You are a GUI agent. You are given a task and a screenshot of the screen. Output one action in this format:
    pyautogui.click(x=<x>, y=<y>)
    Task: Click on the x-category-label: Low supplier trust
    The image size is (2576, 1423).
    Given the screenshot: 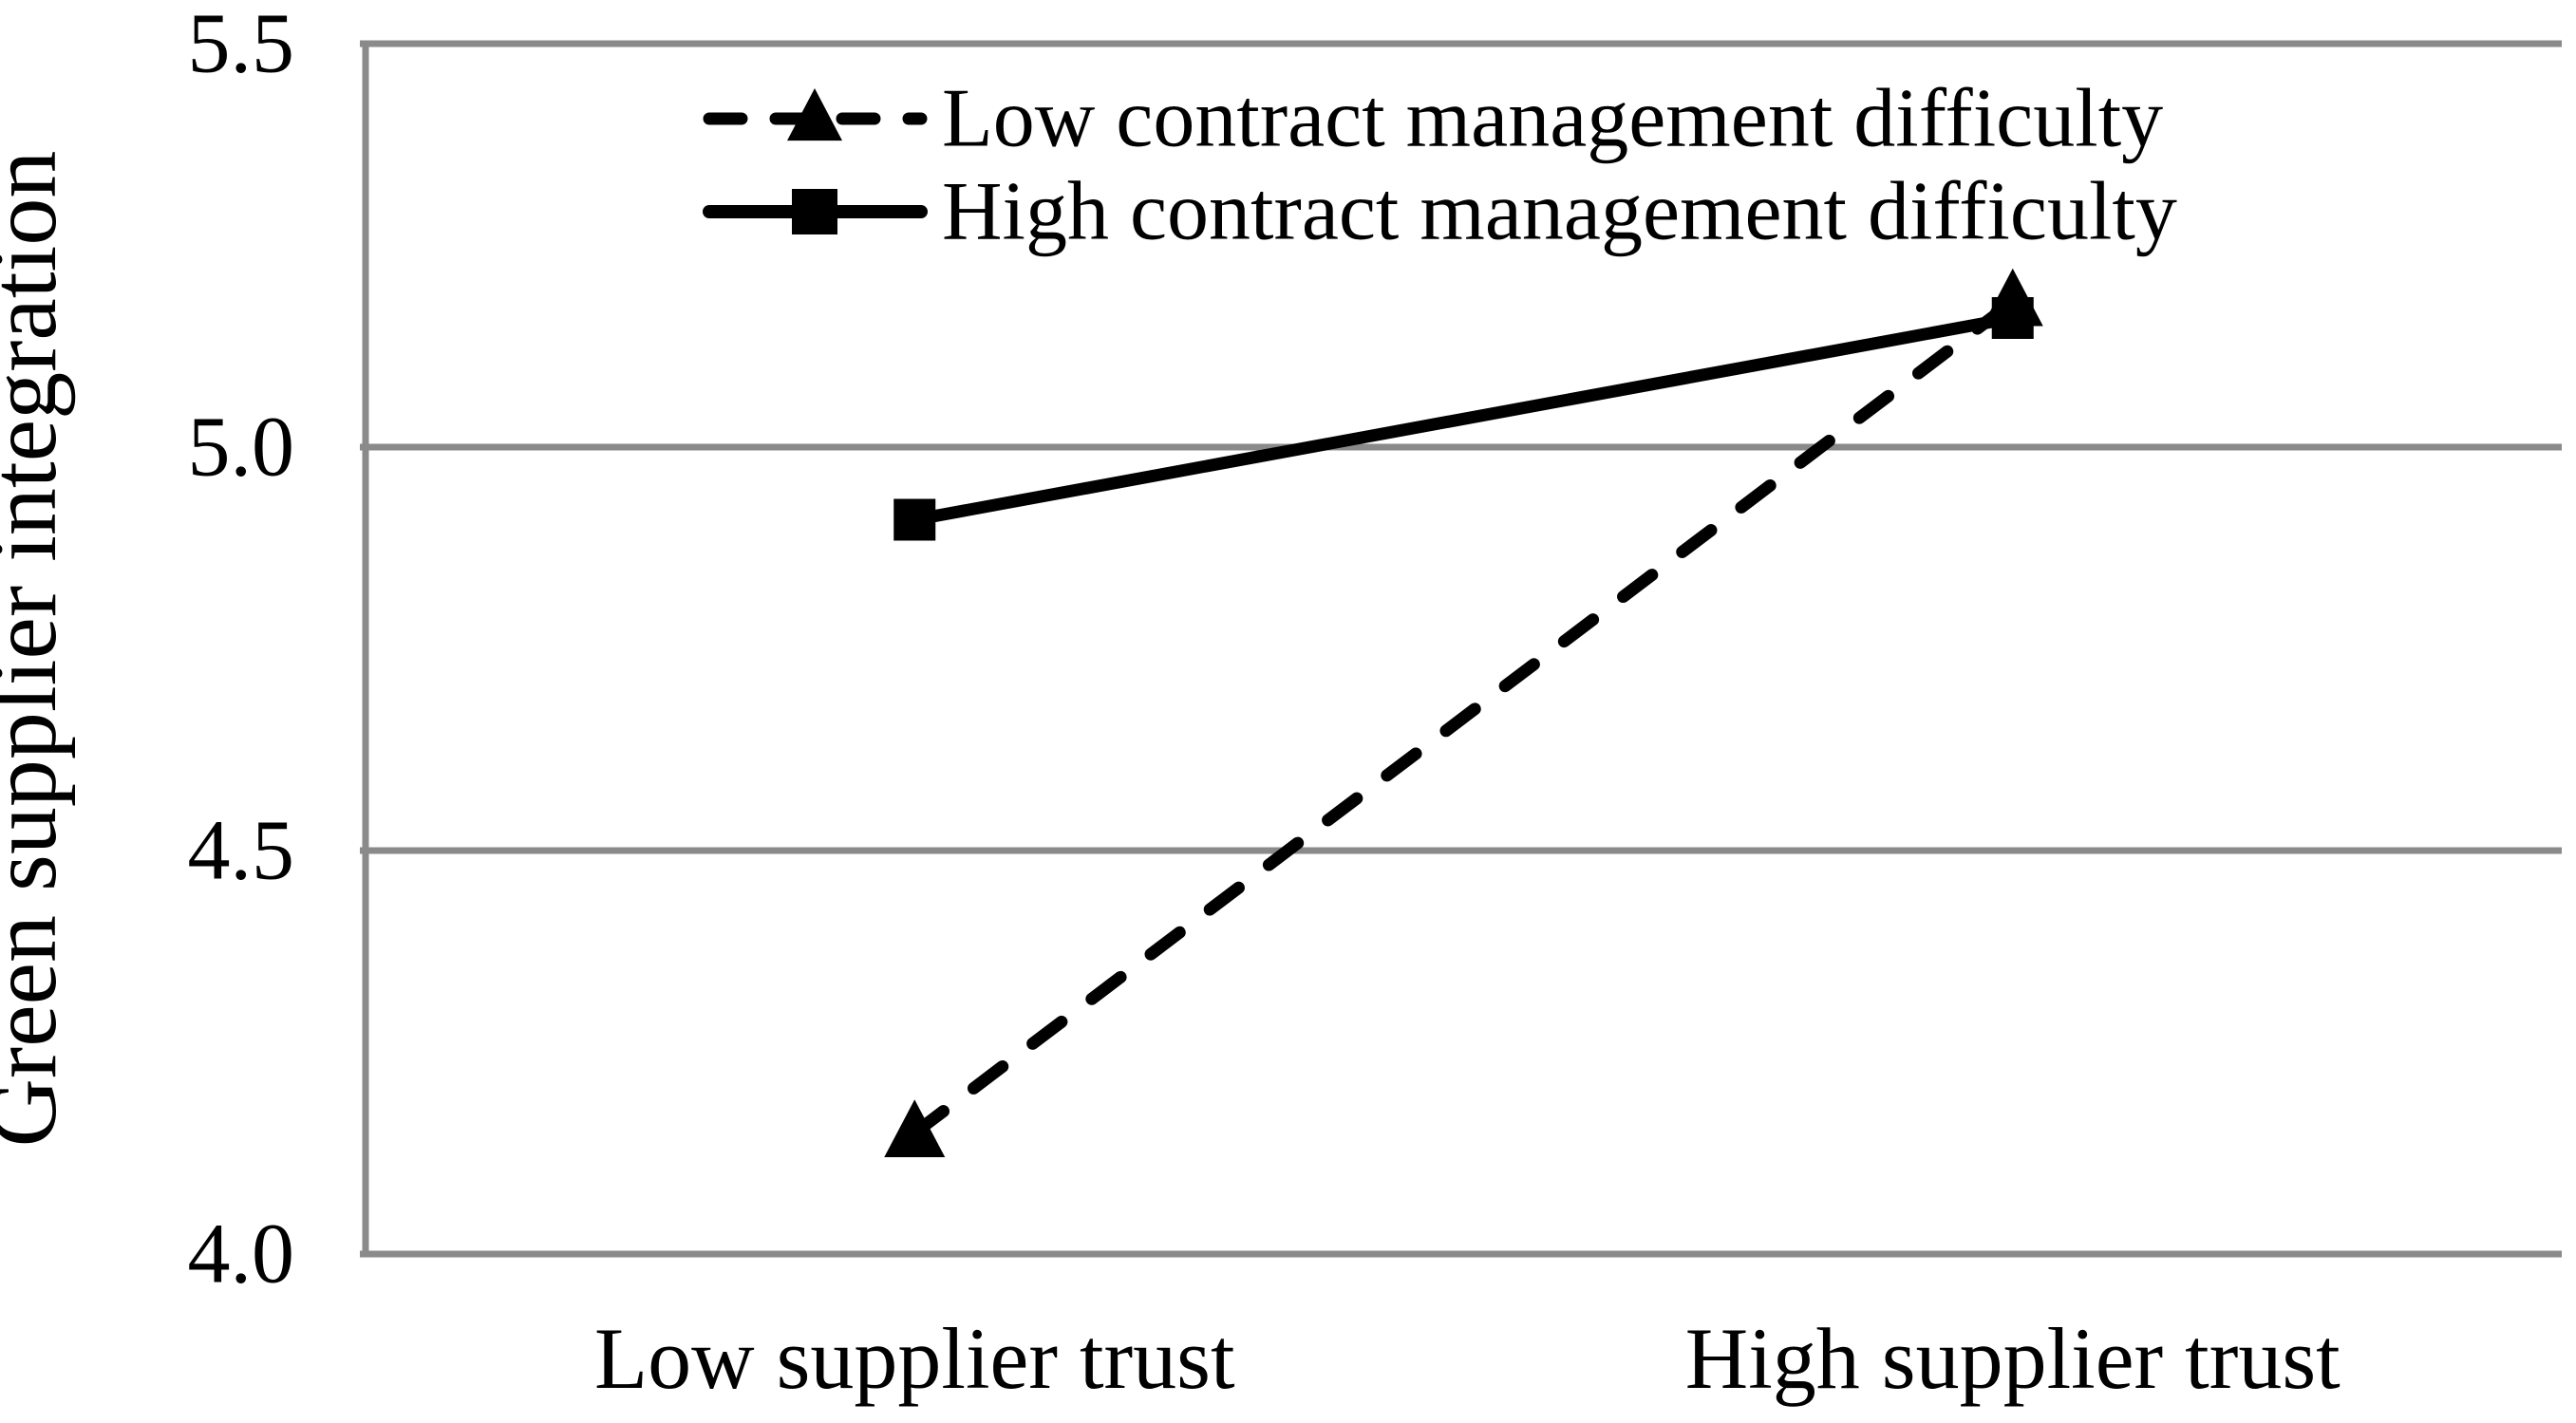 What is the action you would take?
    pyautogui.click(x=914, y=1358)
    